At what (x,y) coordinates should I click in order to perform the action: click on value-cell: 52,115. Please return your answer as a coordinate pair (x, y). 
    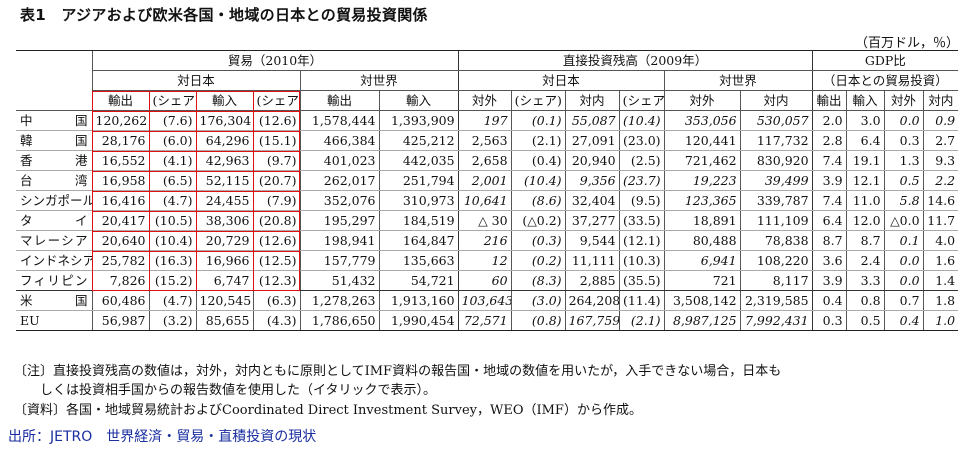
    Looking at the image, I should click on (224, 180).